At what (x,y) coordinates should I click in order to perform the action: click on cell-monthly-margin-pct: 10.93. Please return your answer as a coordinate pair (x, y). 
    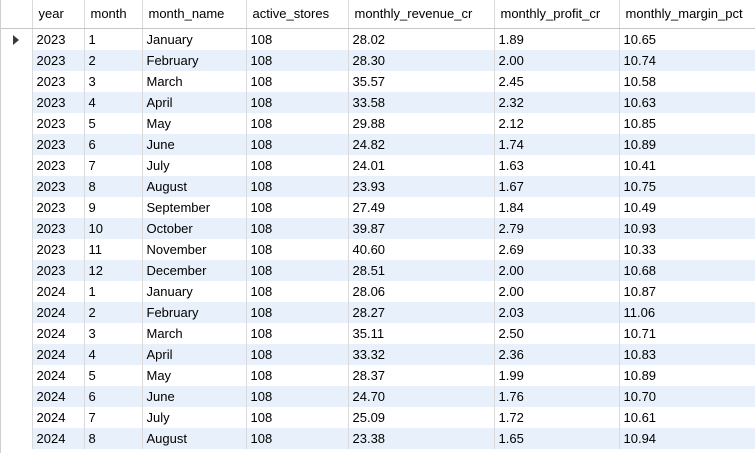
    Looking at the image, I should click on (687, 228).